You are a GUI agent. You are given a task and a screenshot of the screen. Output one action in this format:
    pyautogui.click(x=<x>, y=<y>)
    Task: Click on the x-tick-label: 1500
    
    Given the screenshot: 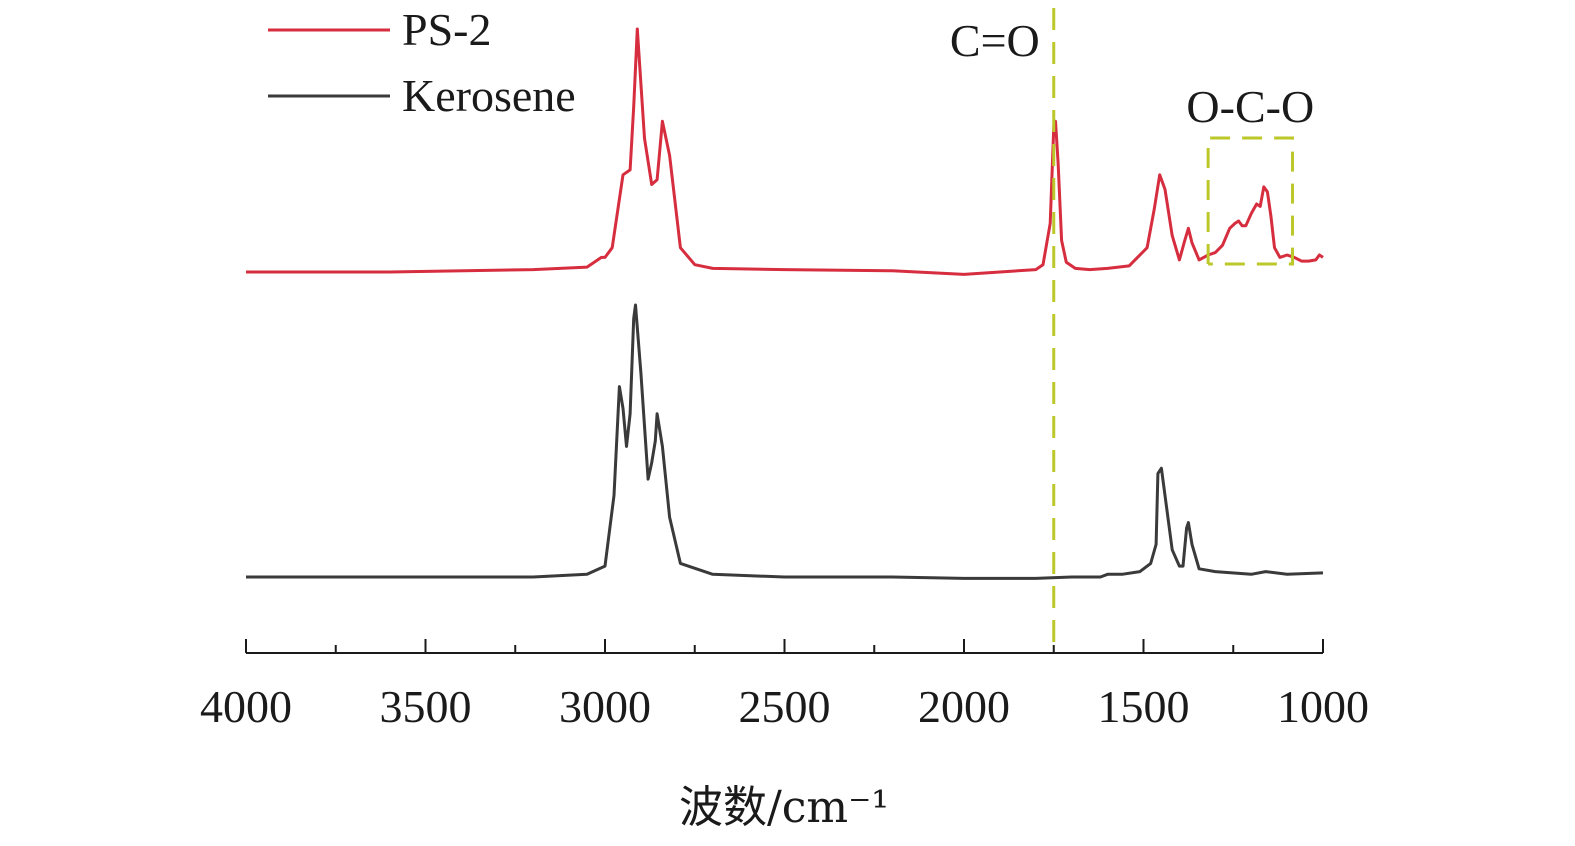 What is the action you would take?
    pyautogui.click(x=1144, y=706)
    